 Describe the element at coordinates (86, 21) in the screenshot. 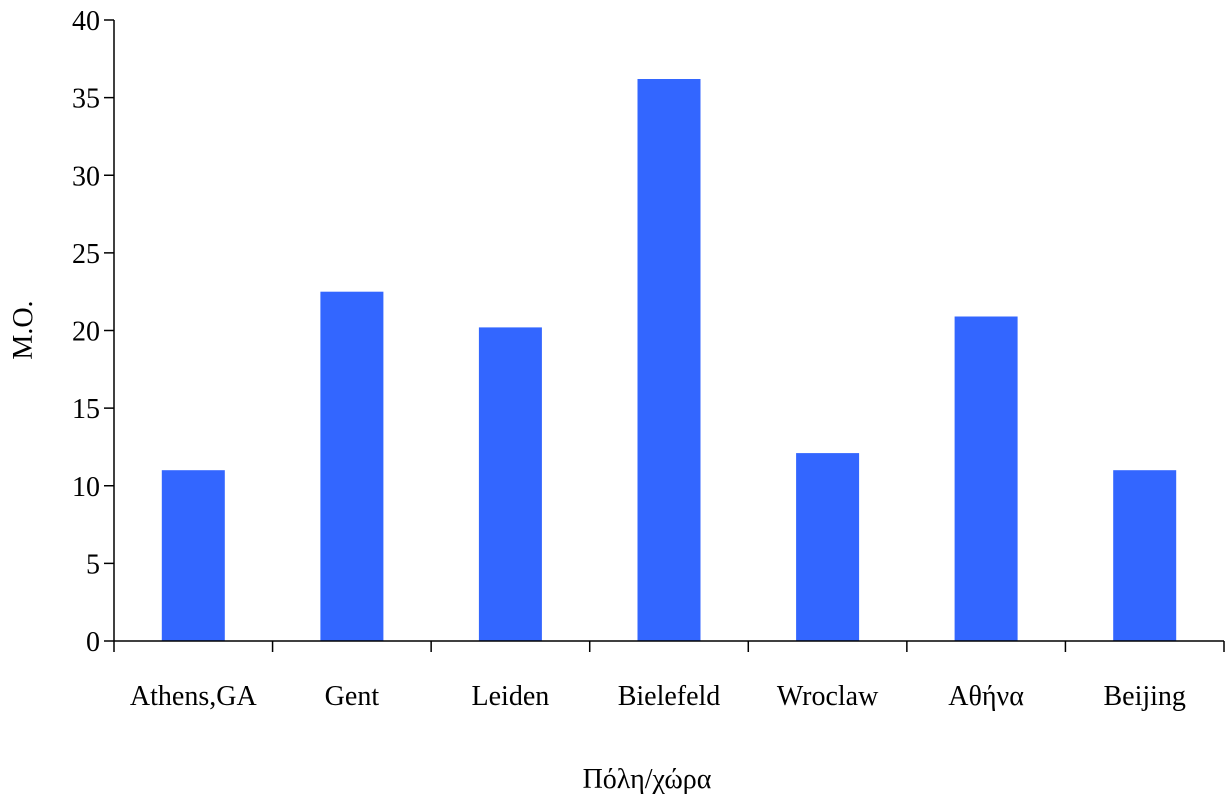

I see `y-tick-label-8: 40` at that location.